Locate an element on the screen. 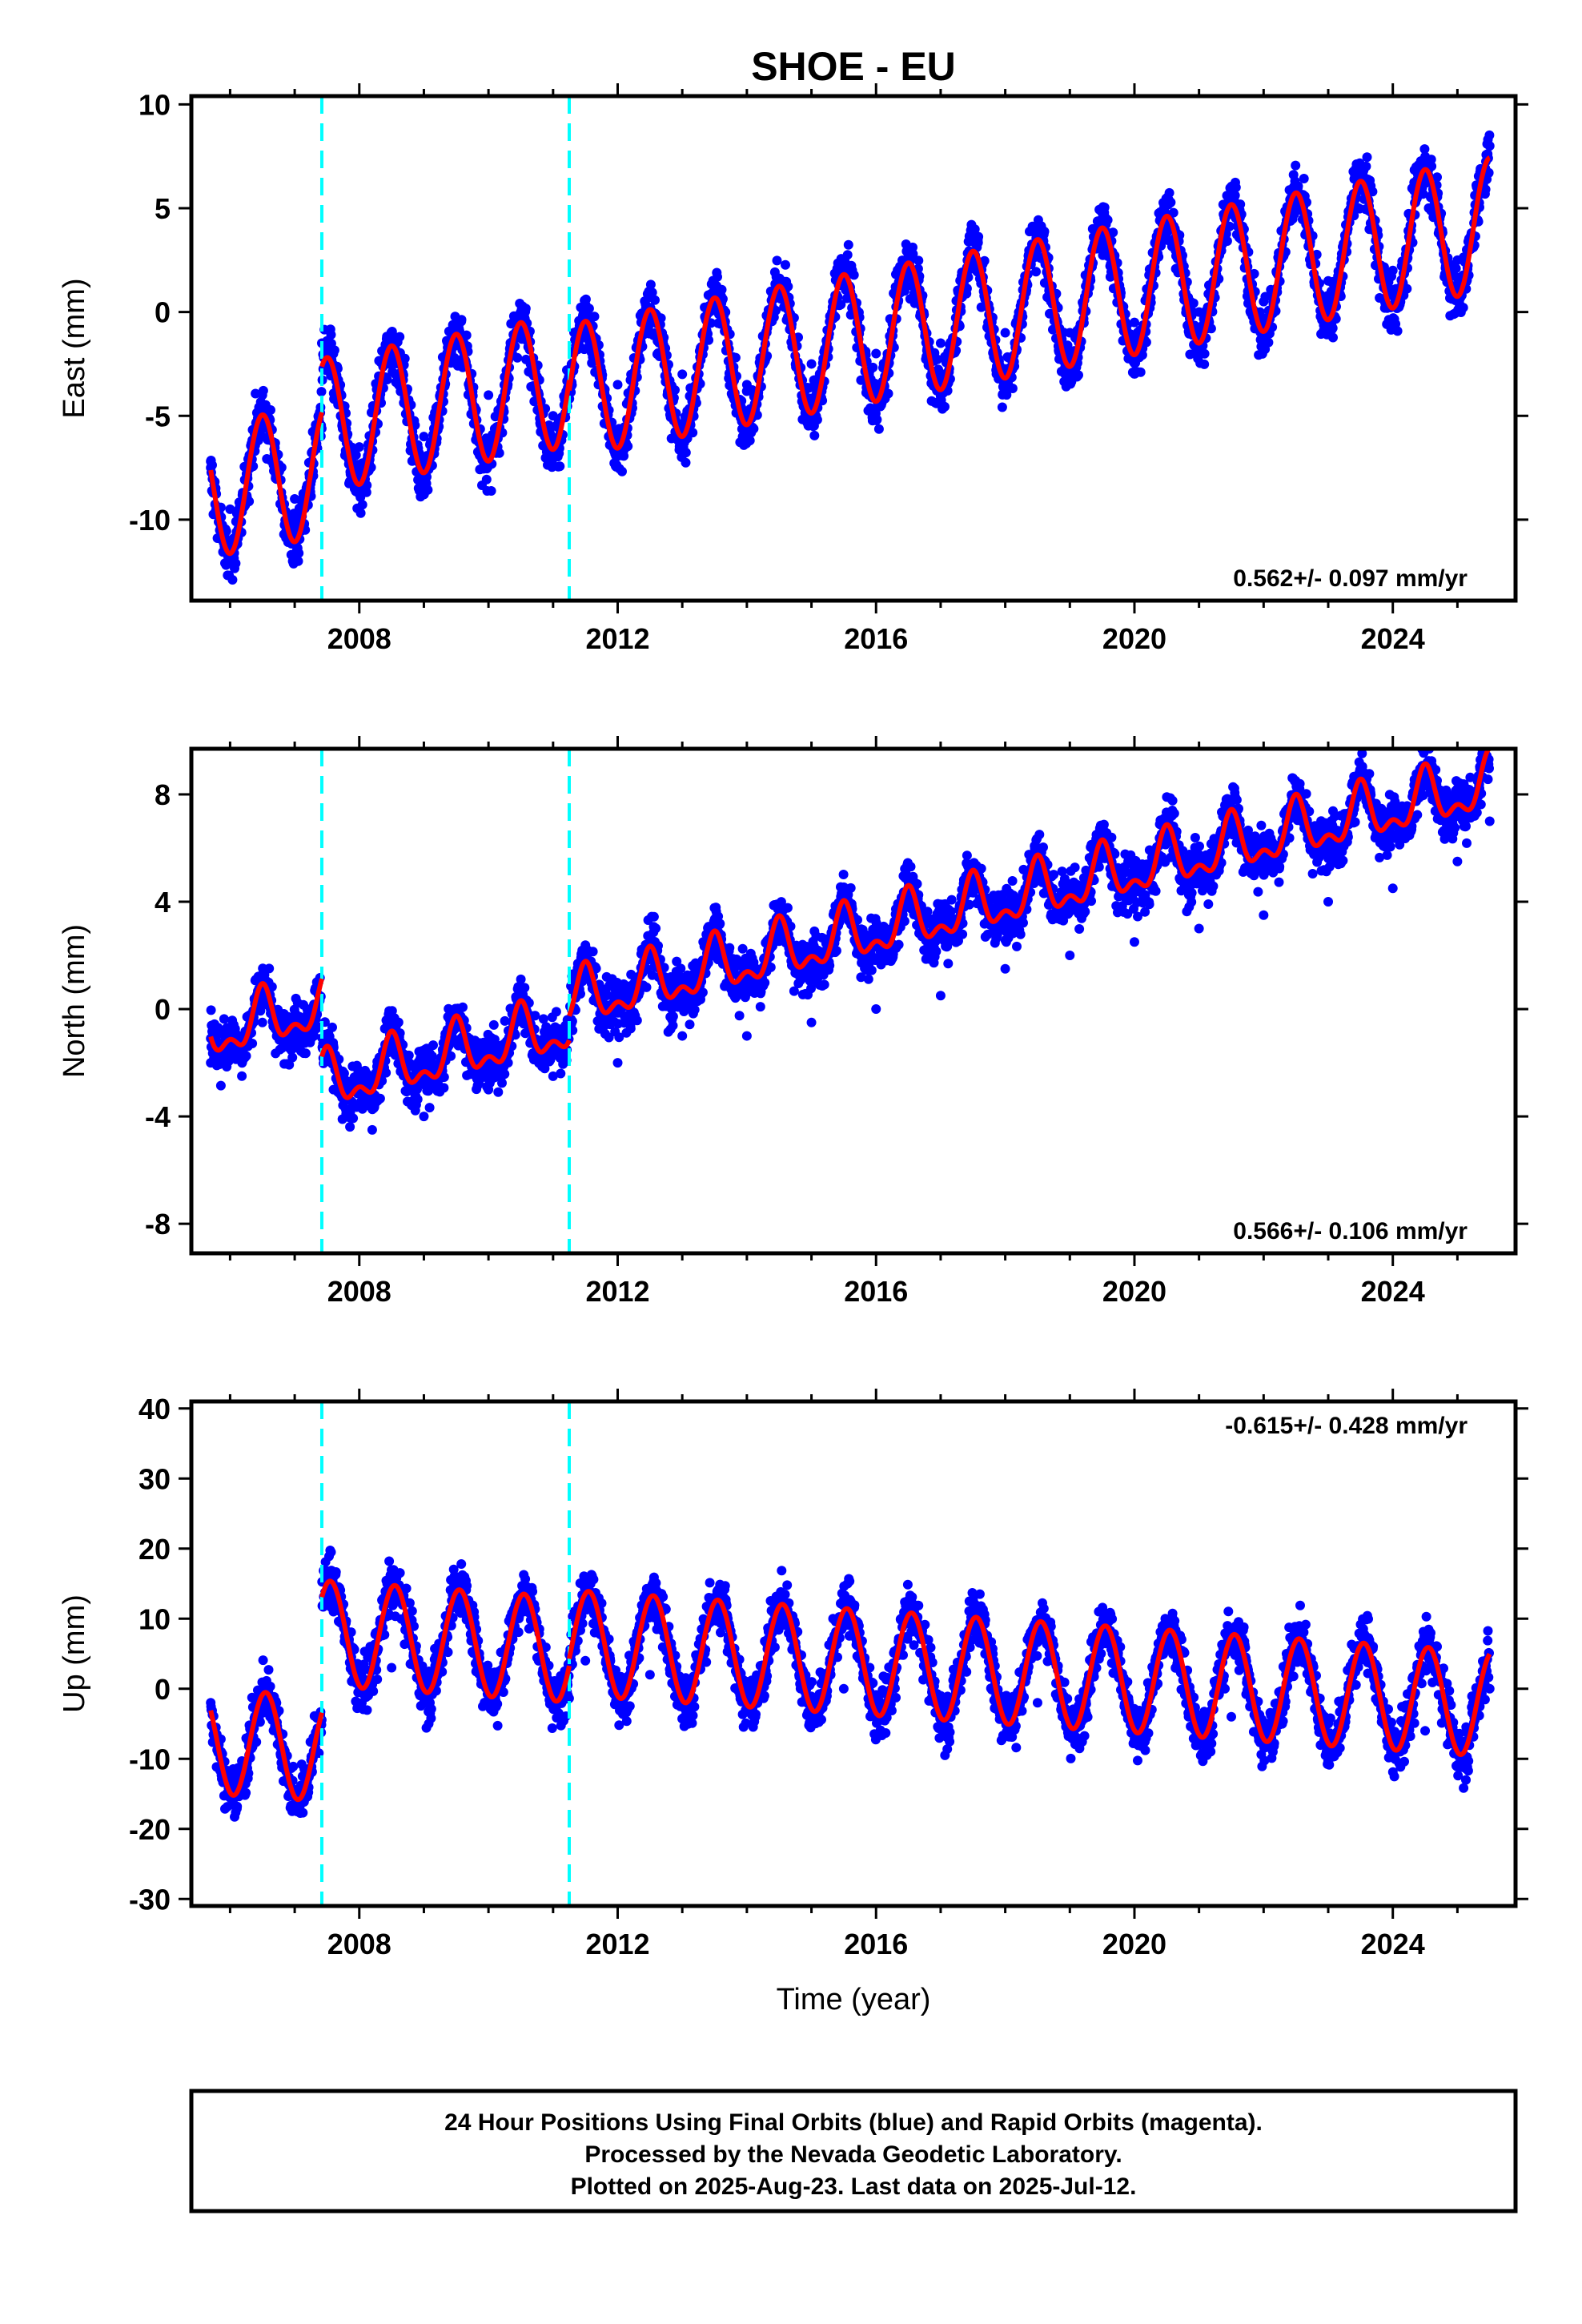 This screenshot has height=2324, width=1582. y-tick-label: -10 is located at coordinates (150, 520).